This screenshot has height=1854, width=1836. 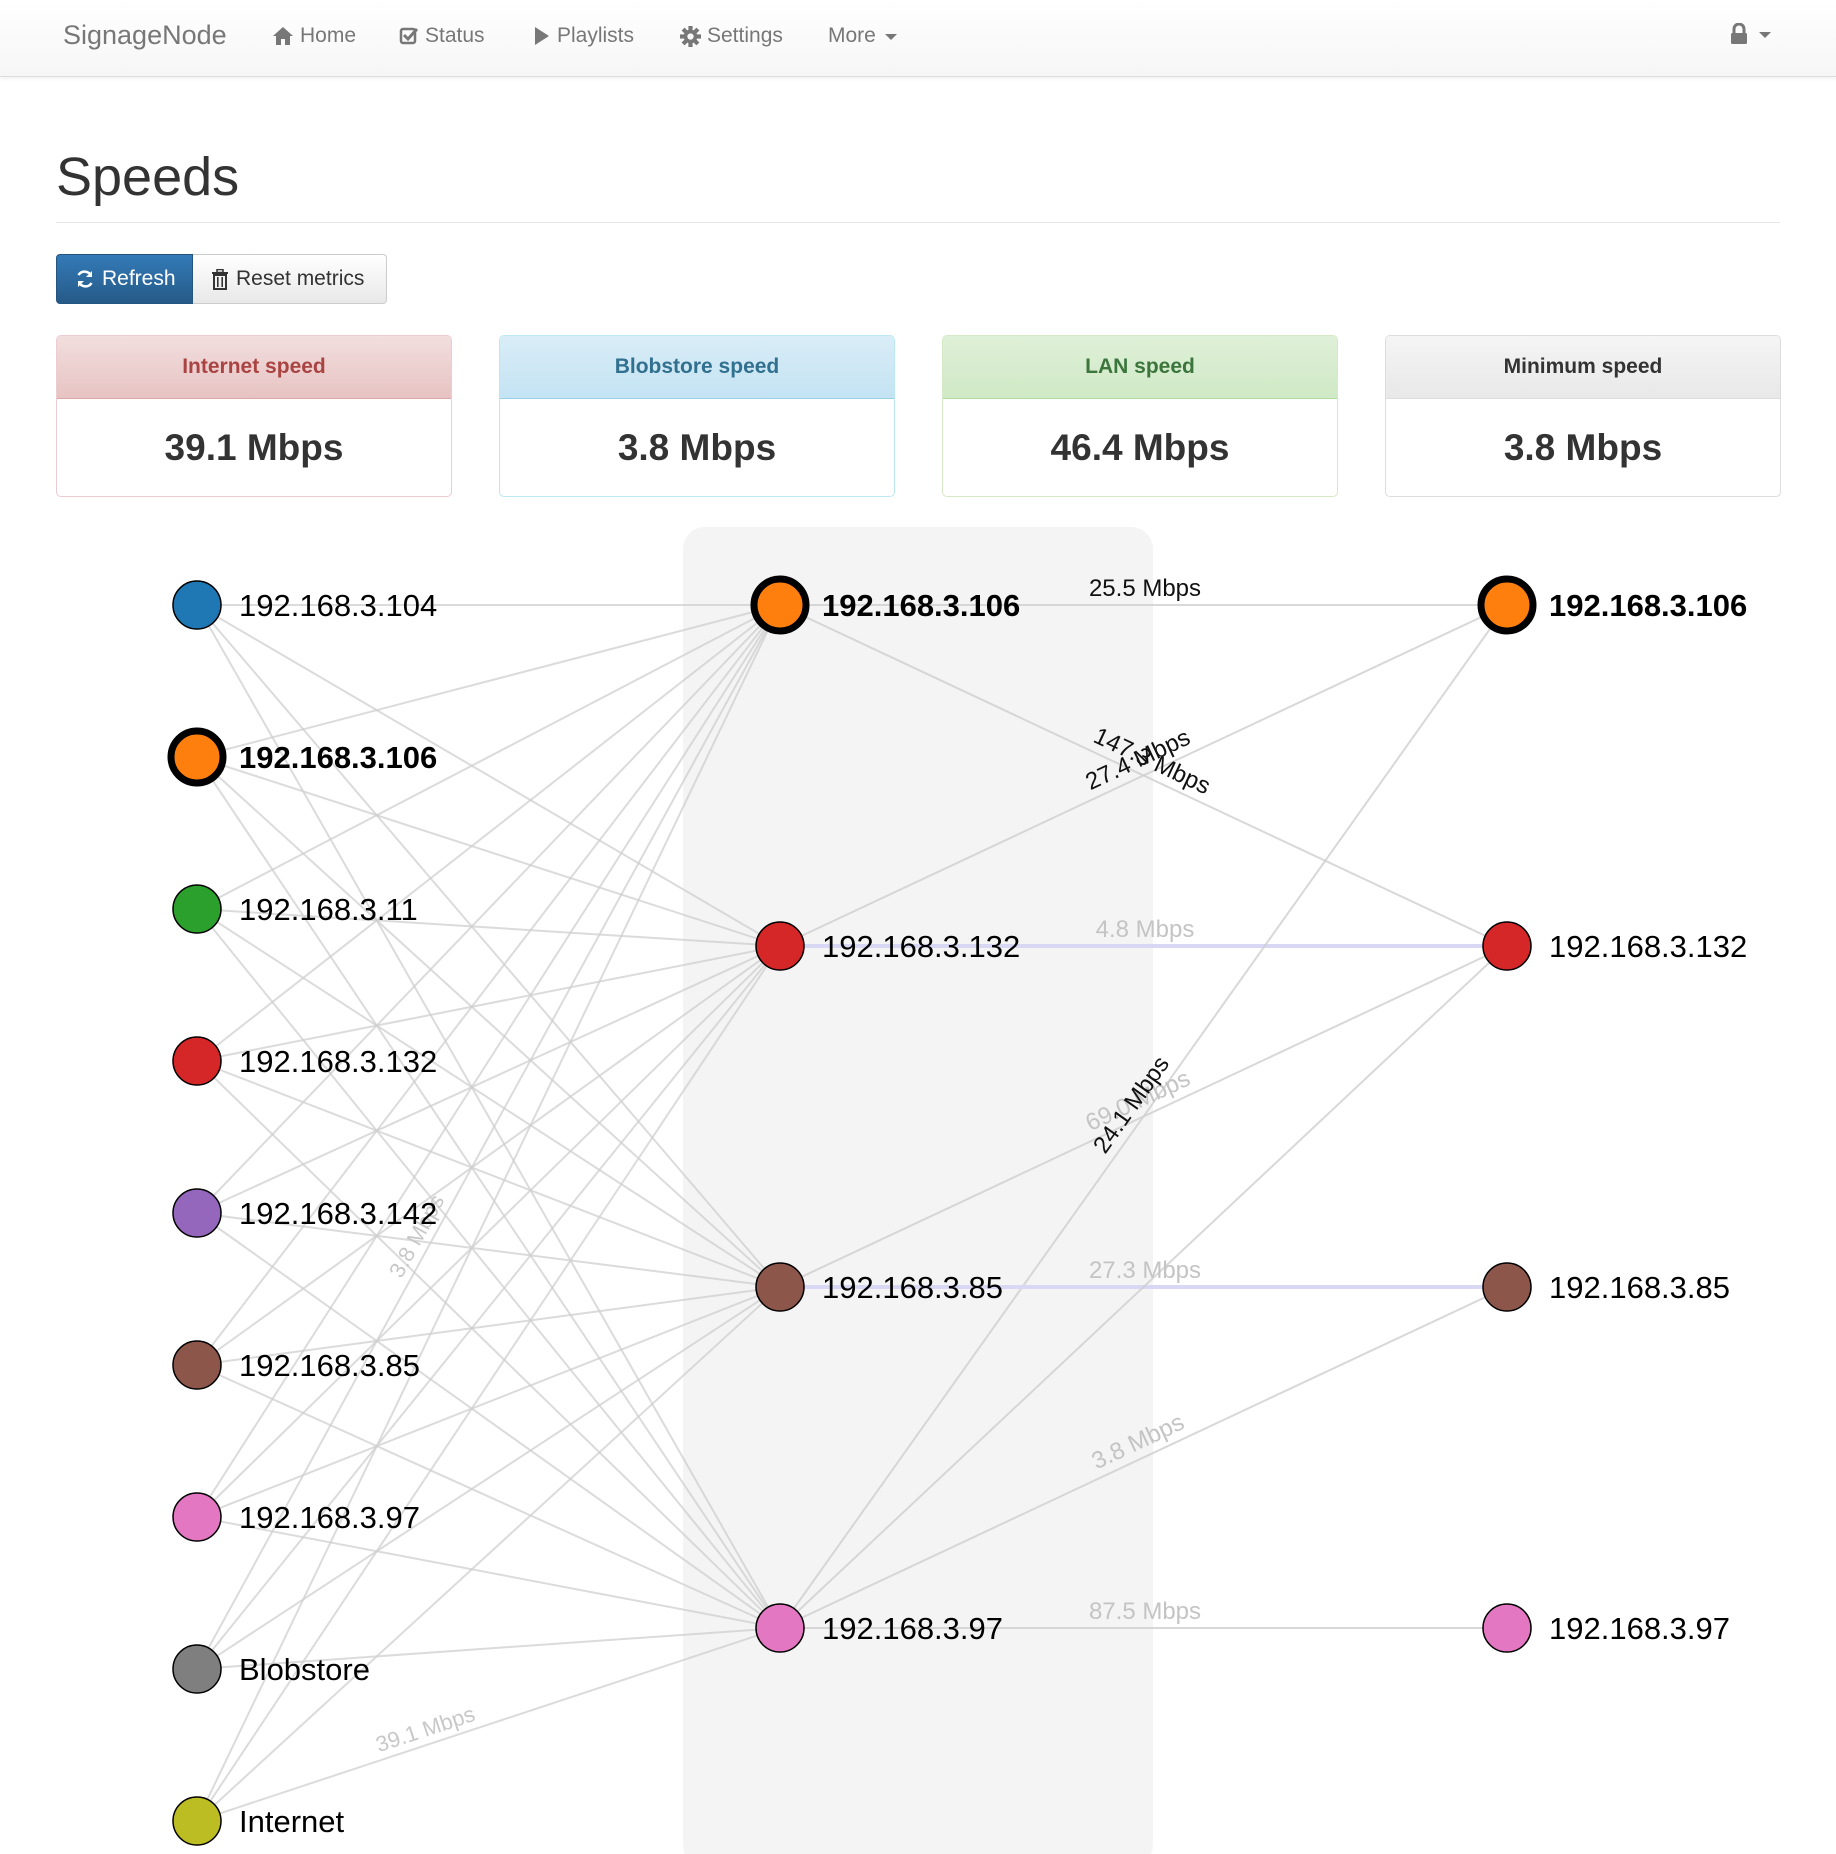 I want to click on nav-settings: Settings, so click(x=731, y=36).